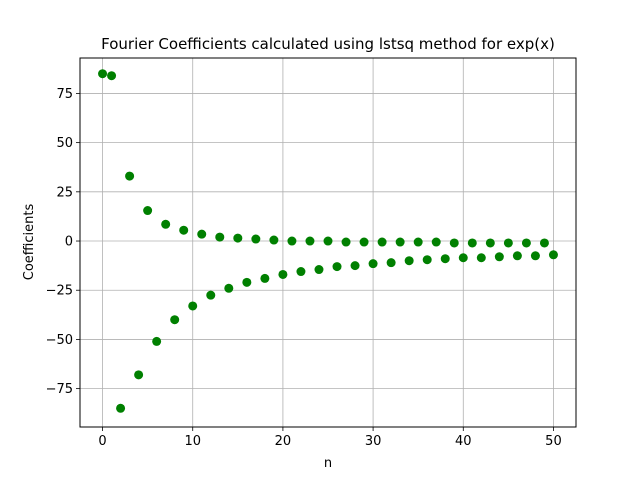  What do you see at coordinates (29, 242) in the screenshot?
I see `y-axis-label: Coefficients` at bounding box center [29, 242].